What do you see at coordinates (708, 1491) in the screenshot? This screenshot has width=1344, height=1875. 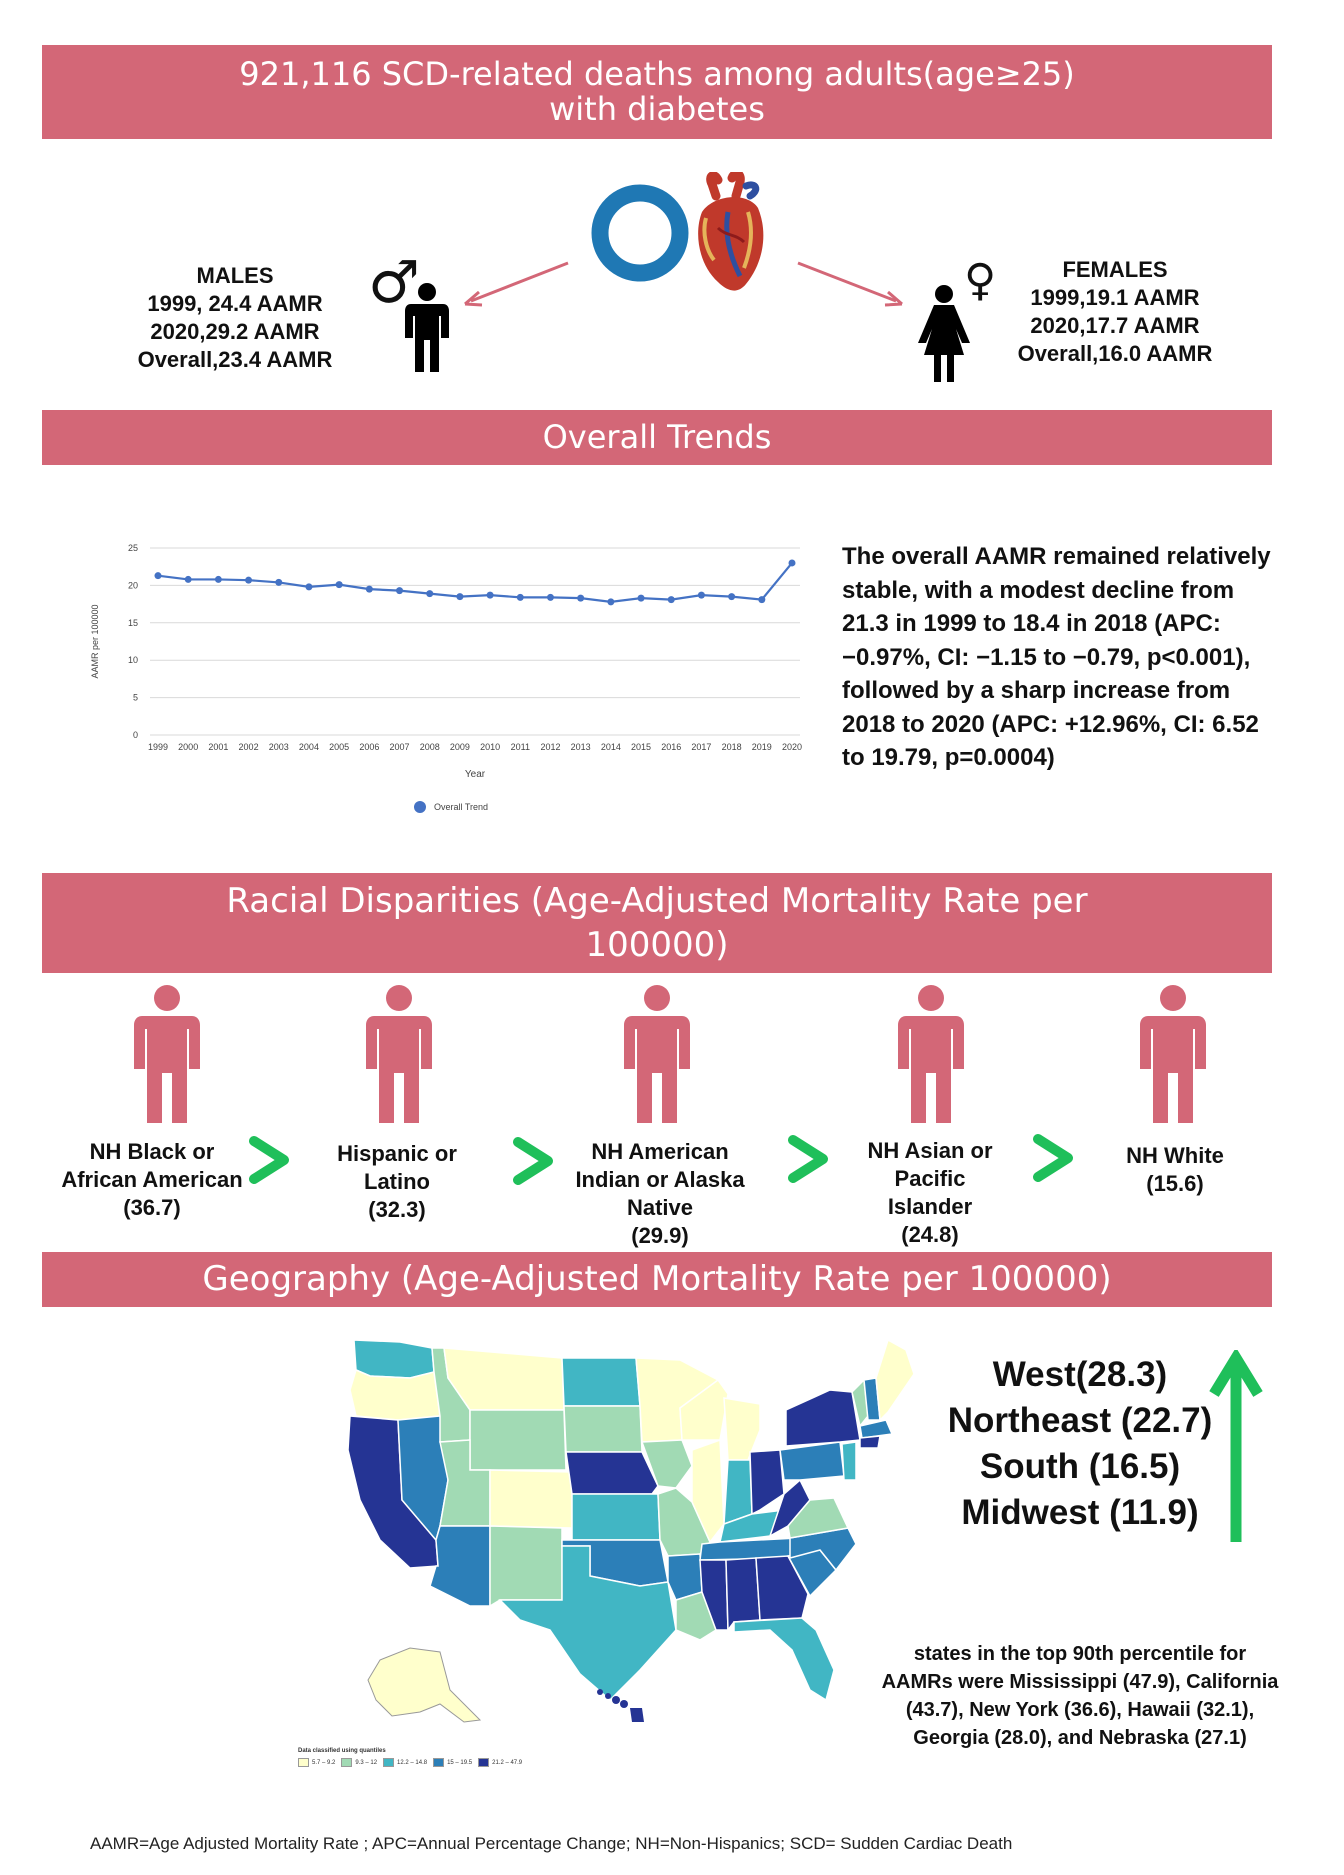 I see `map-state-illinois` at bounding box center [708, 1491].